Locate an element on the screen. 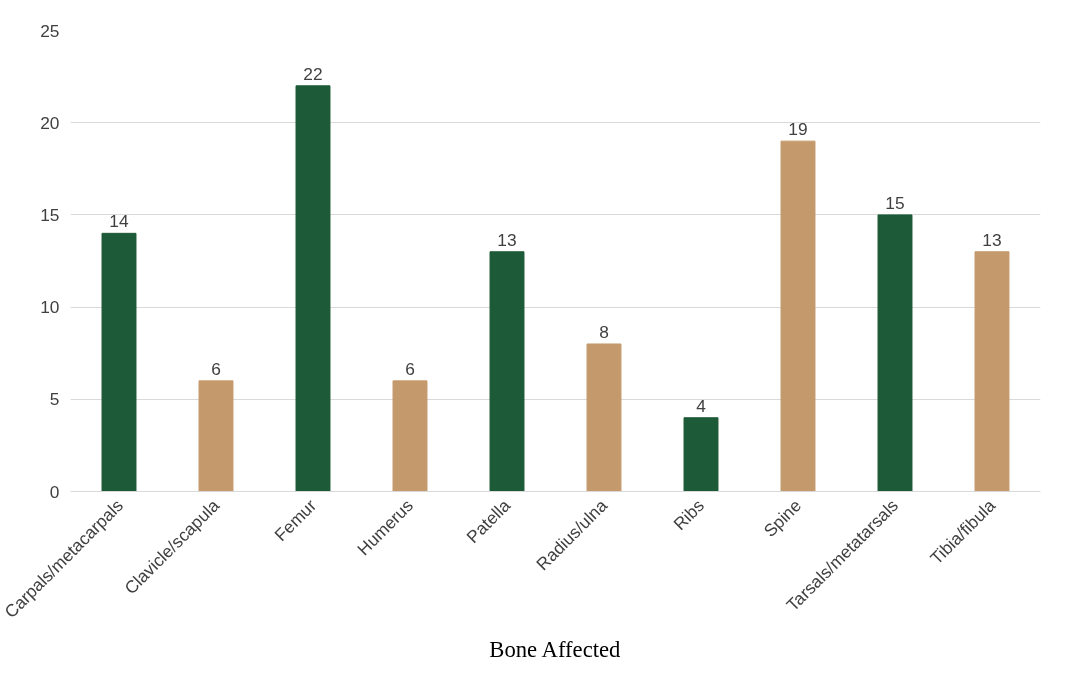 The height and width of the screenshot is (675, 1070). x-tick-label: Ribs is located at coordinates (689, 515).